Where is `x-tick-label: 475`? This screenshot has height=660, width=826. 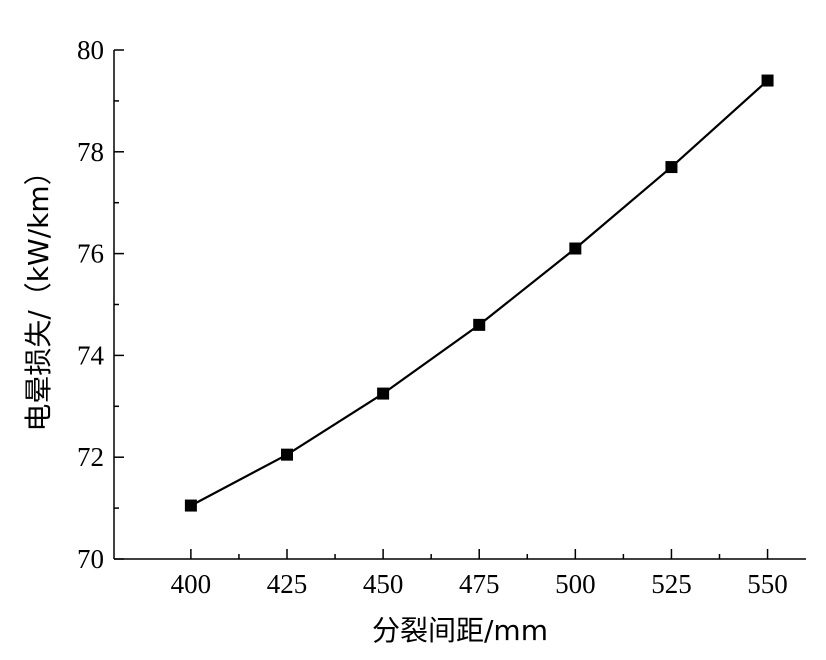
x-tick-label: 475 is located at coordinates (479, 584).